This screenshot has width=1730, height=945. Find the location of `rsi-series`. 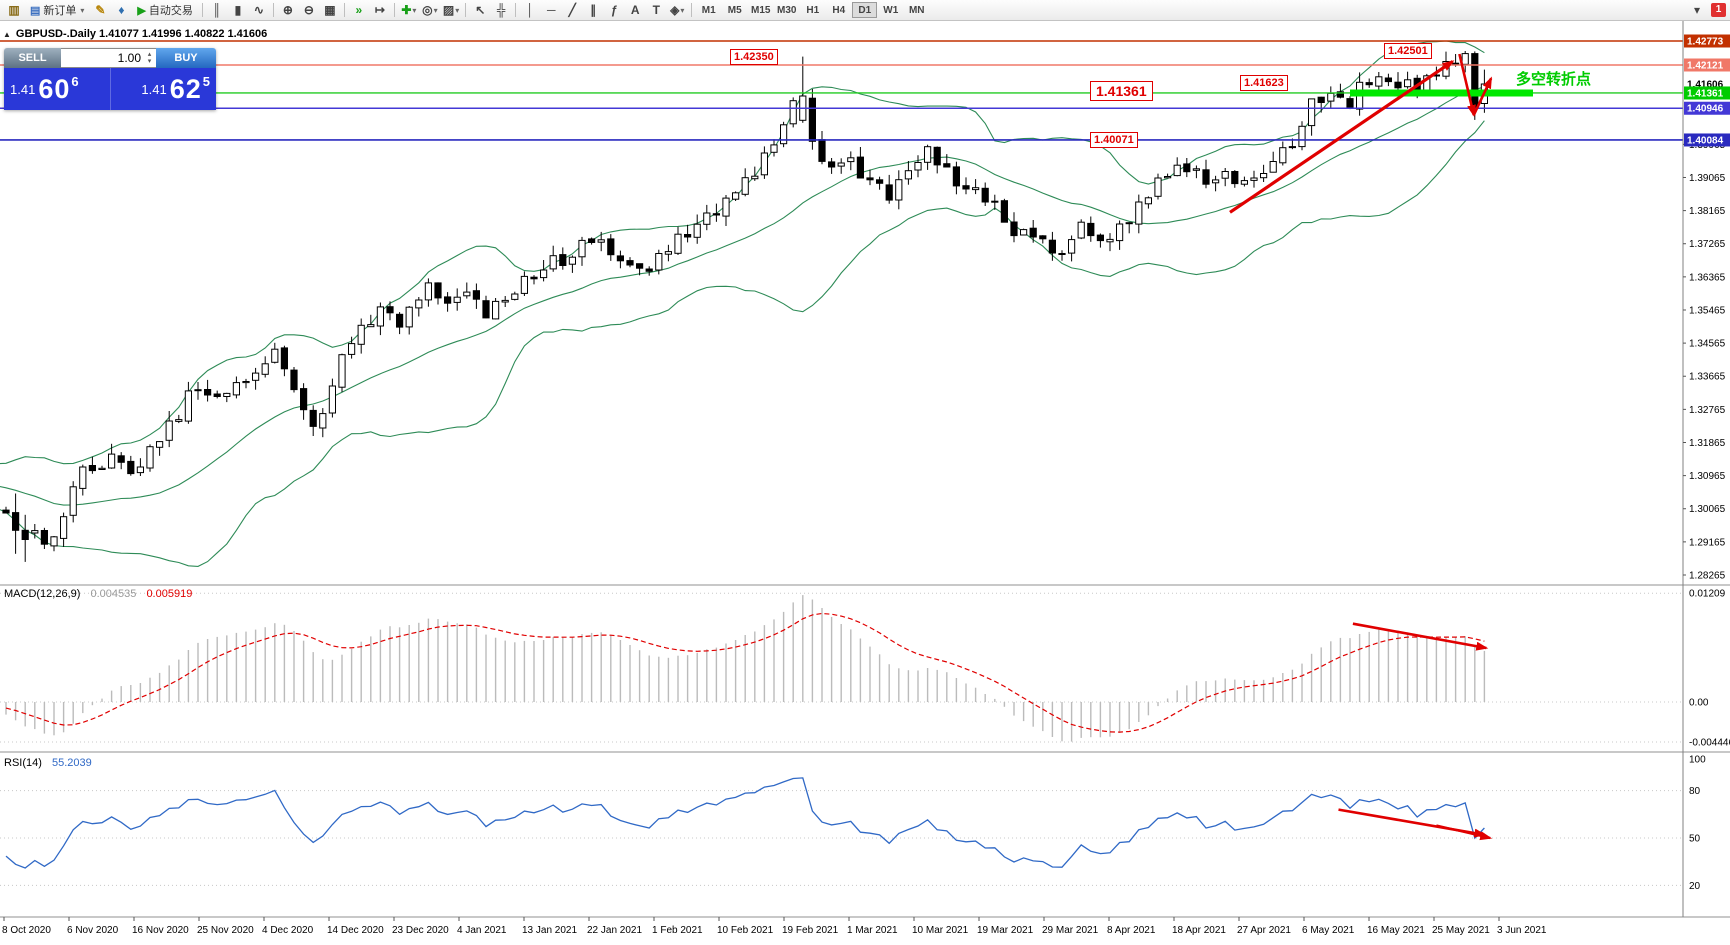

rsi-series is located at coordinates (841, 831).